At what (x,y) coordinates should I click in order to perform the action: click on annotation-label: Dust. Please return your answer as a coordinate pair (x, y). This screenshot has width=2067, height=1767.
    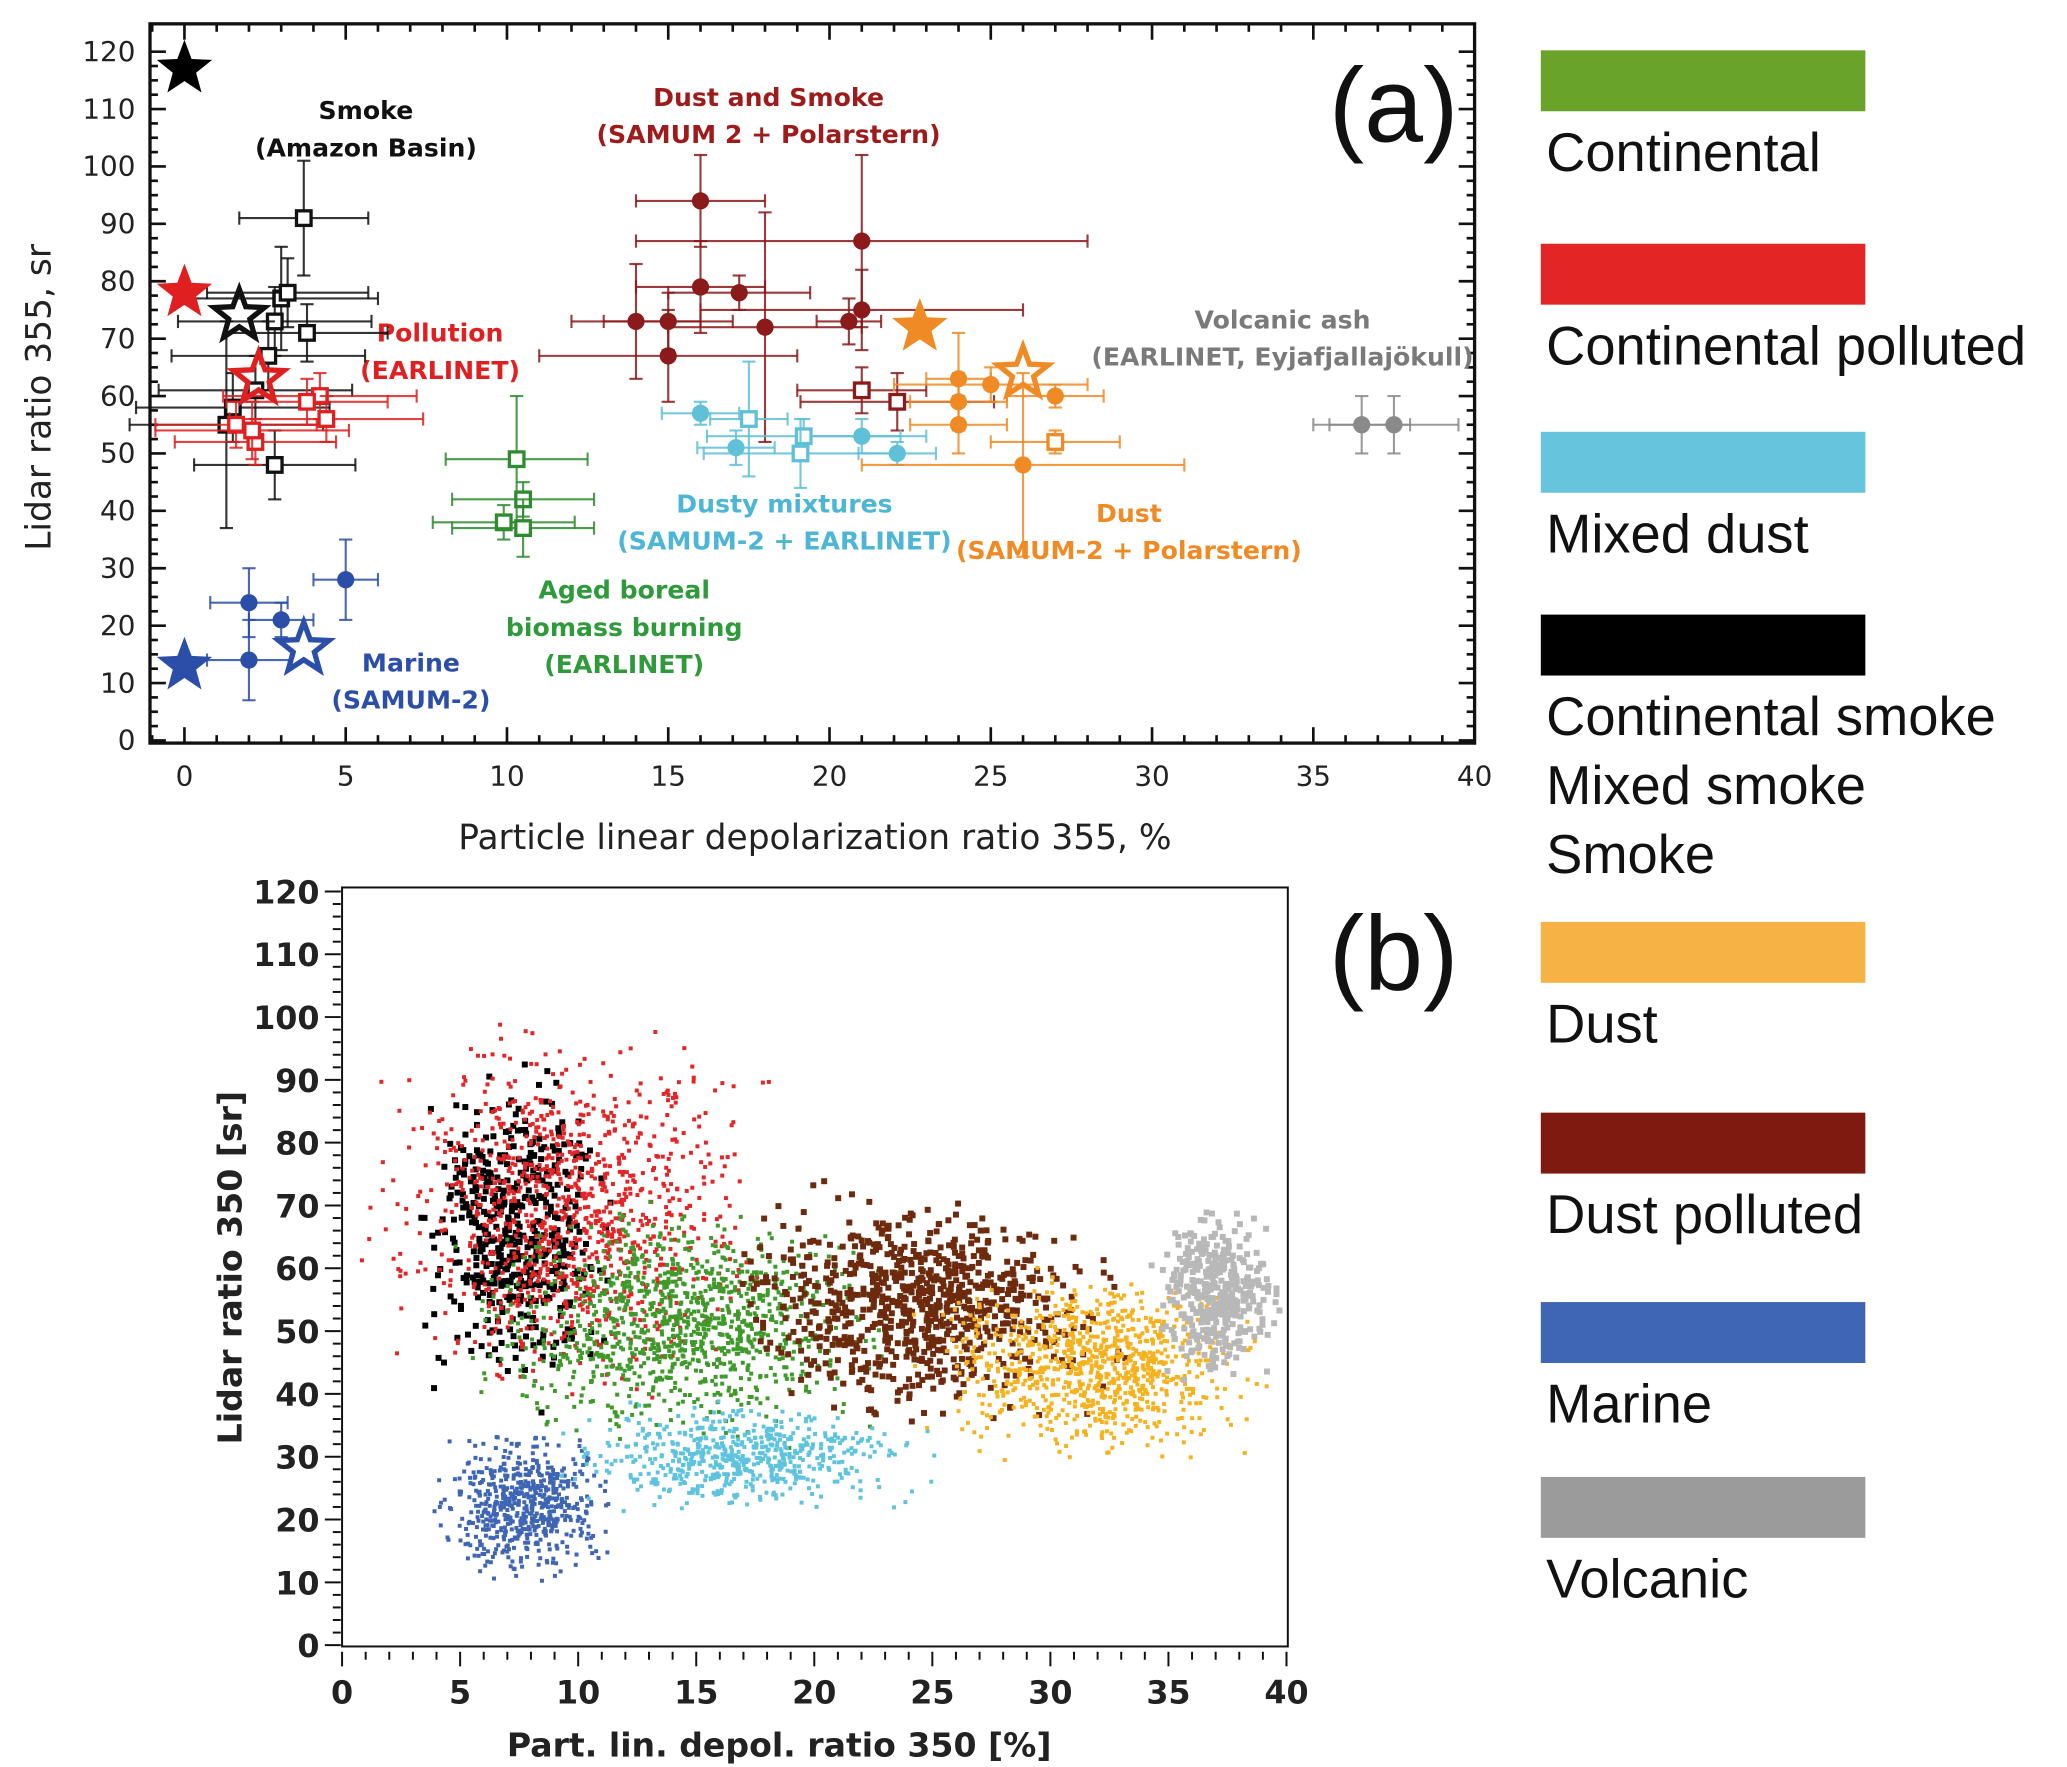
    Looking at the image, I should click on (1129, 513).